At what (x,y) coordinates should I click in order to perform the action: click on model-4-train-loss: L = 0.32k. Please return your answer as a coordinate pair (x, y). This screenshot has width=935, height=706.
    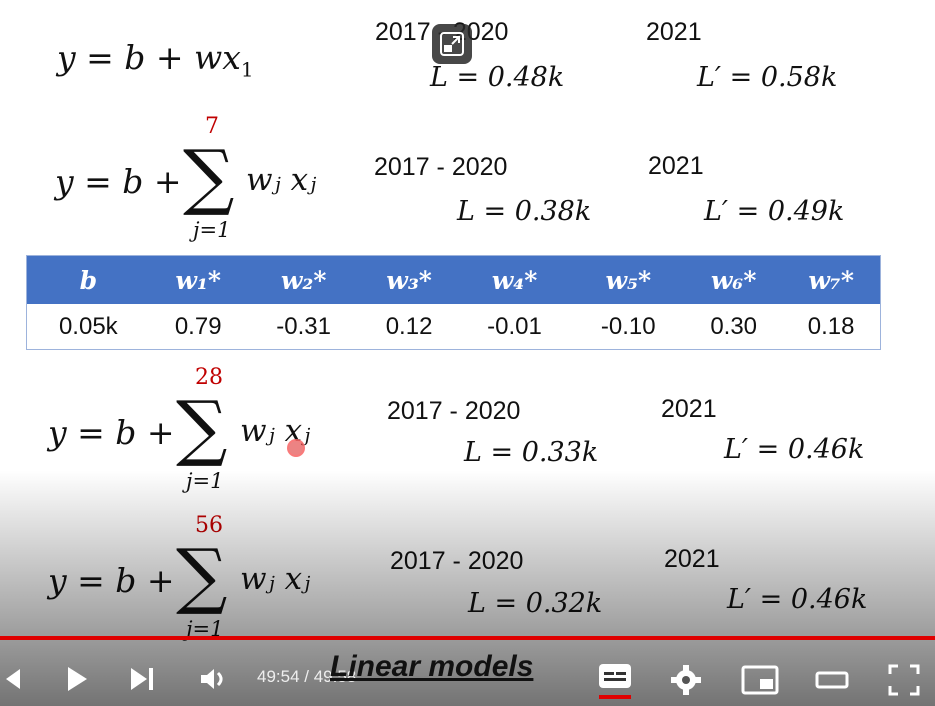
    Looking at the image, I should click on (535, 603).